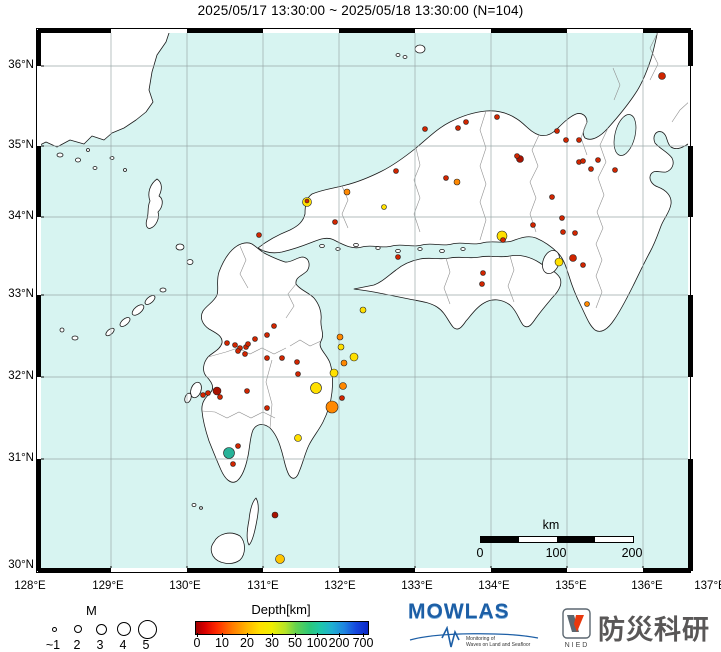 The height and width of the screenshot is (652, 721). I want to click on depth-tick-label: 10, so click(222, 643).